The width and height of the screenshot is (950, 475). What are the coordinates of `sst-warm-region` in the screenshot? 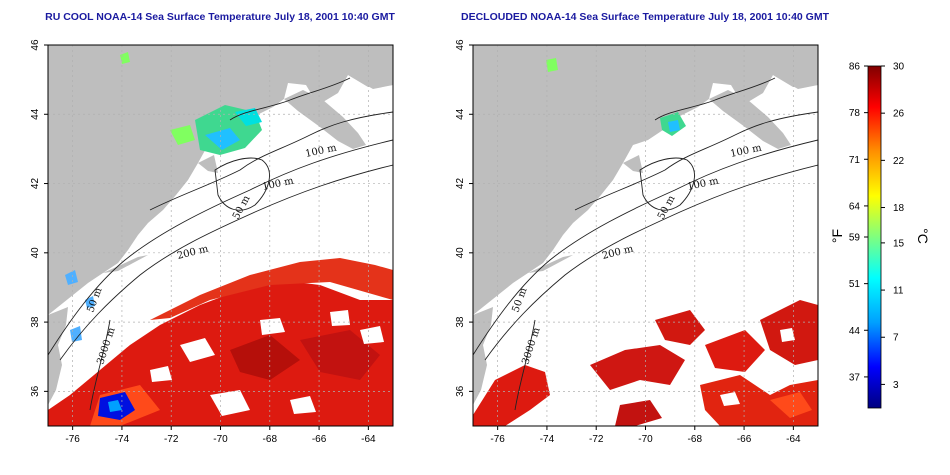 It's located at (220, 342).